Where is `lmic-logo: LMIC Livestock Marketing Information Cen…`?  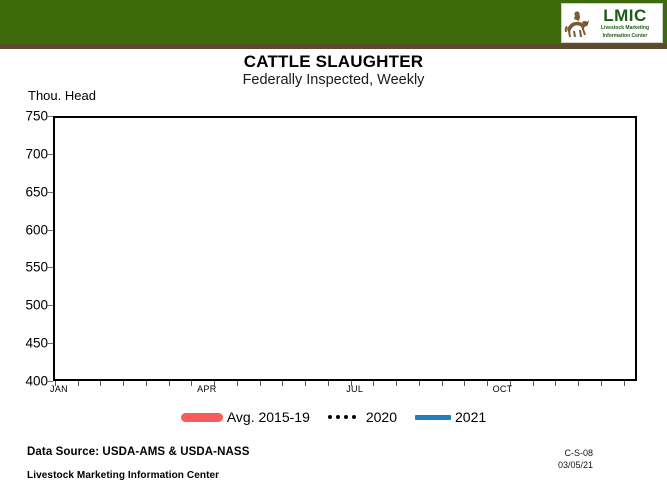 lmic-logo: LMIC Livestock Marketing Information Cen… is located at coordinates (612, 23).